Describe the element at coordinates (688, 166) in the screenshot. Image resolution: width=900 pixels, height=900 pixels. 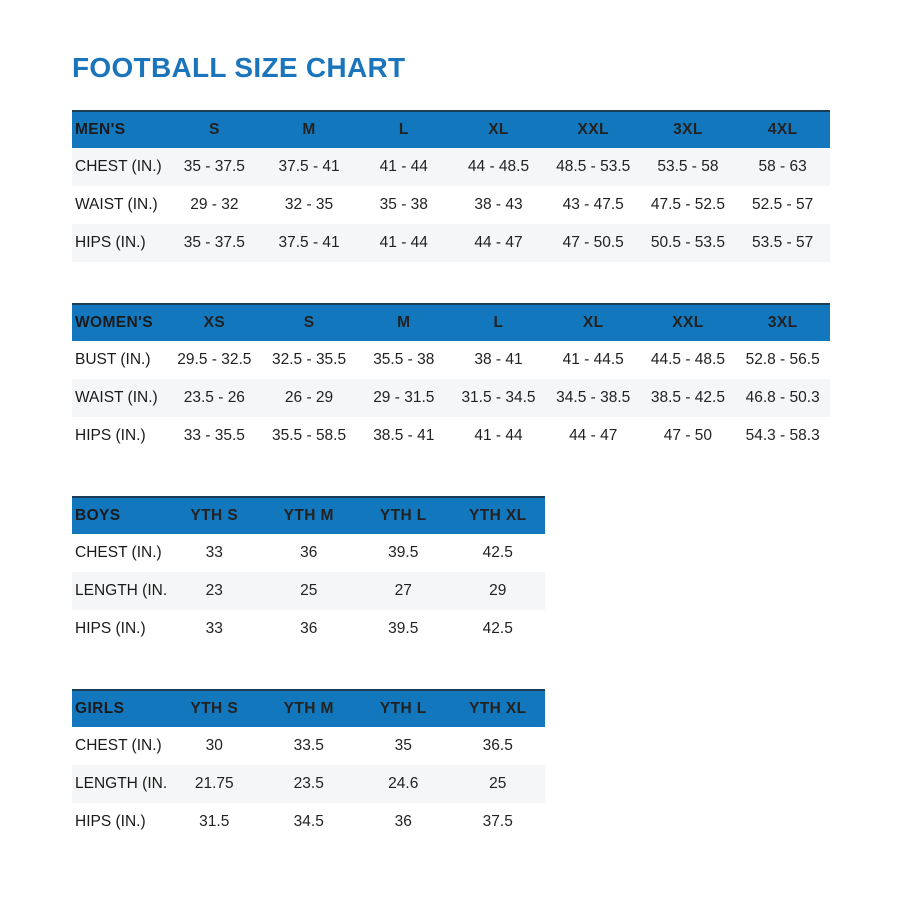
I see `mens-value-cell: 53.5 - 58` at that location.